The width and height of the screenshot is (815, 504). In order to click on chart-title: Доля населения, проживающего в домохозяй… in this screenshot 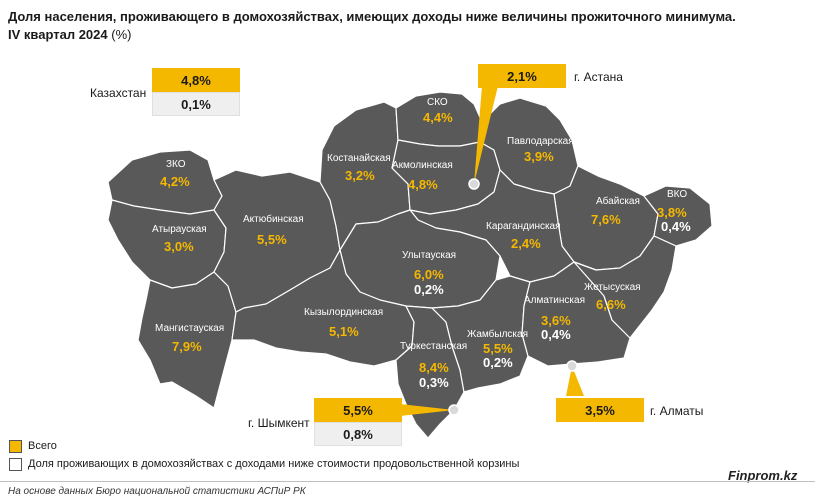, I will do `click(372, 26)`.